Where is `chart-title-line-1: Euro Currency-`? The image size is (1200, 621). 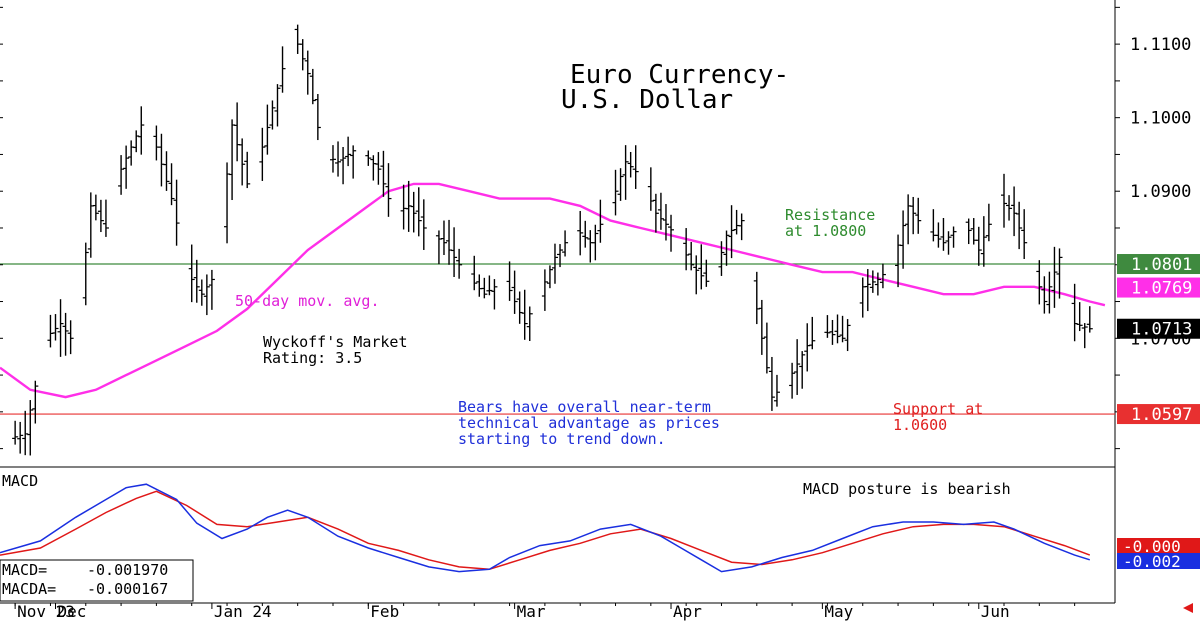
chart-title-line-1: Euro Currency- is located at coordinates (679, 75).